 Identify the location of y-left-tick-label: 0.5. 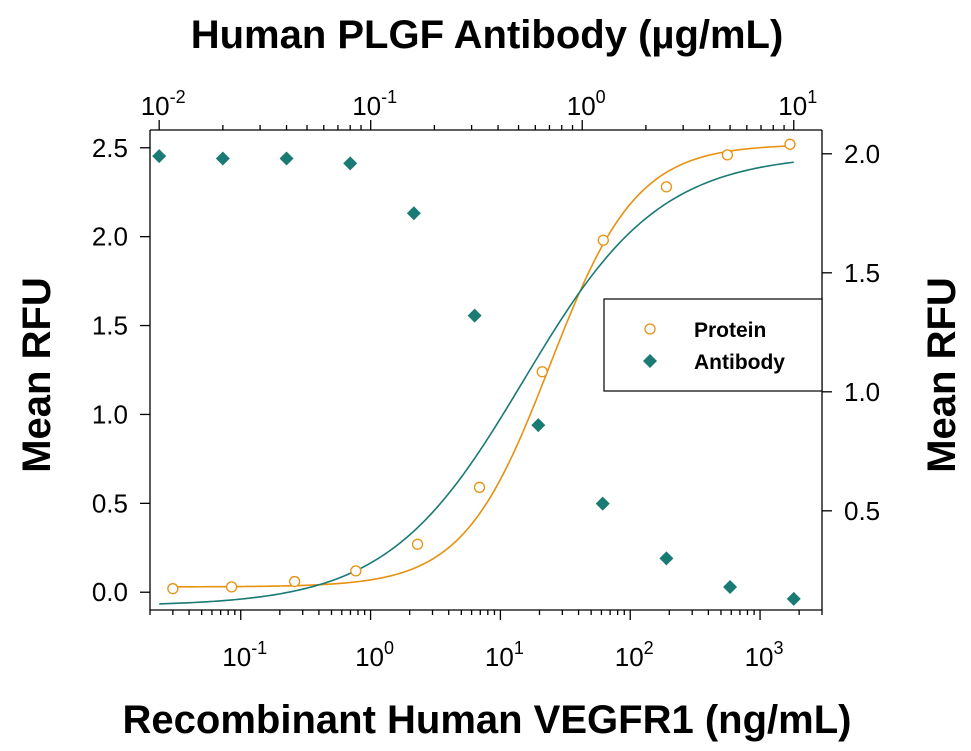
(110, 503).